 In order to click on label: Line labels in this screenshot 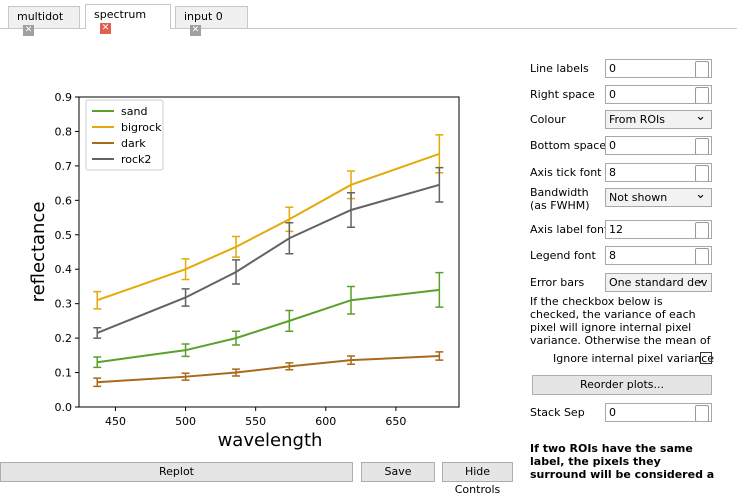, I will do `click(559, 68)`.